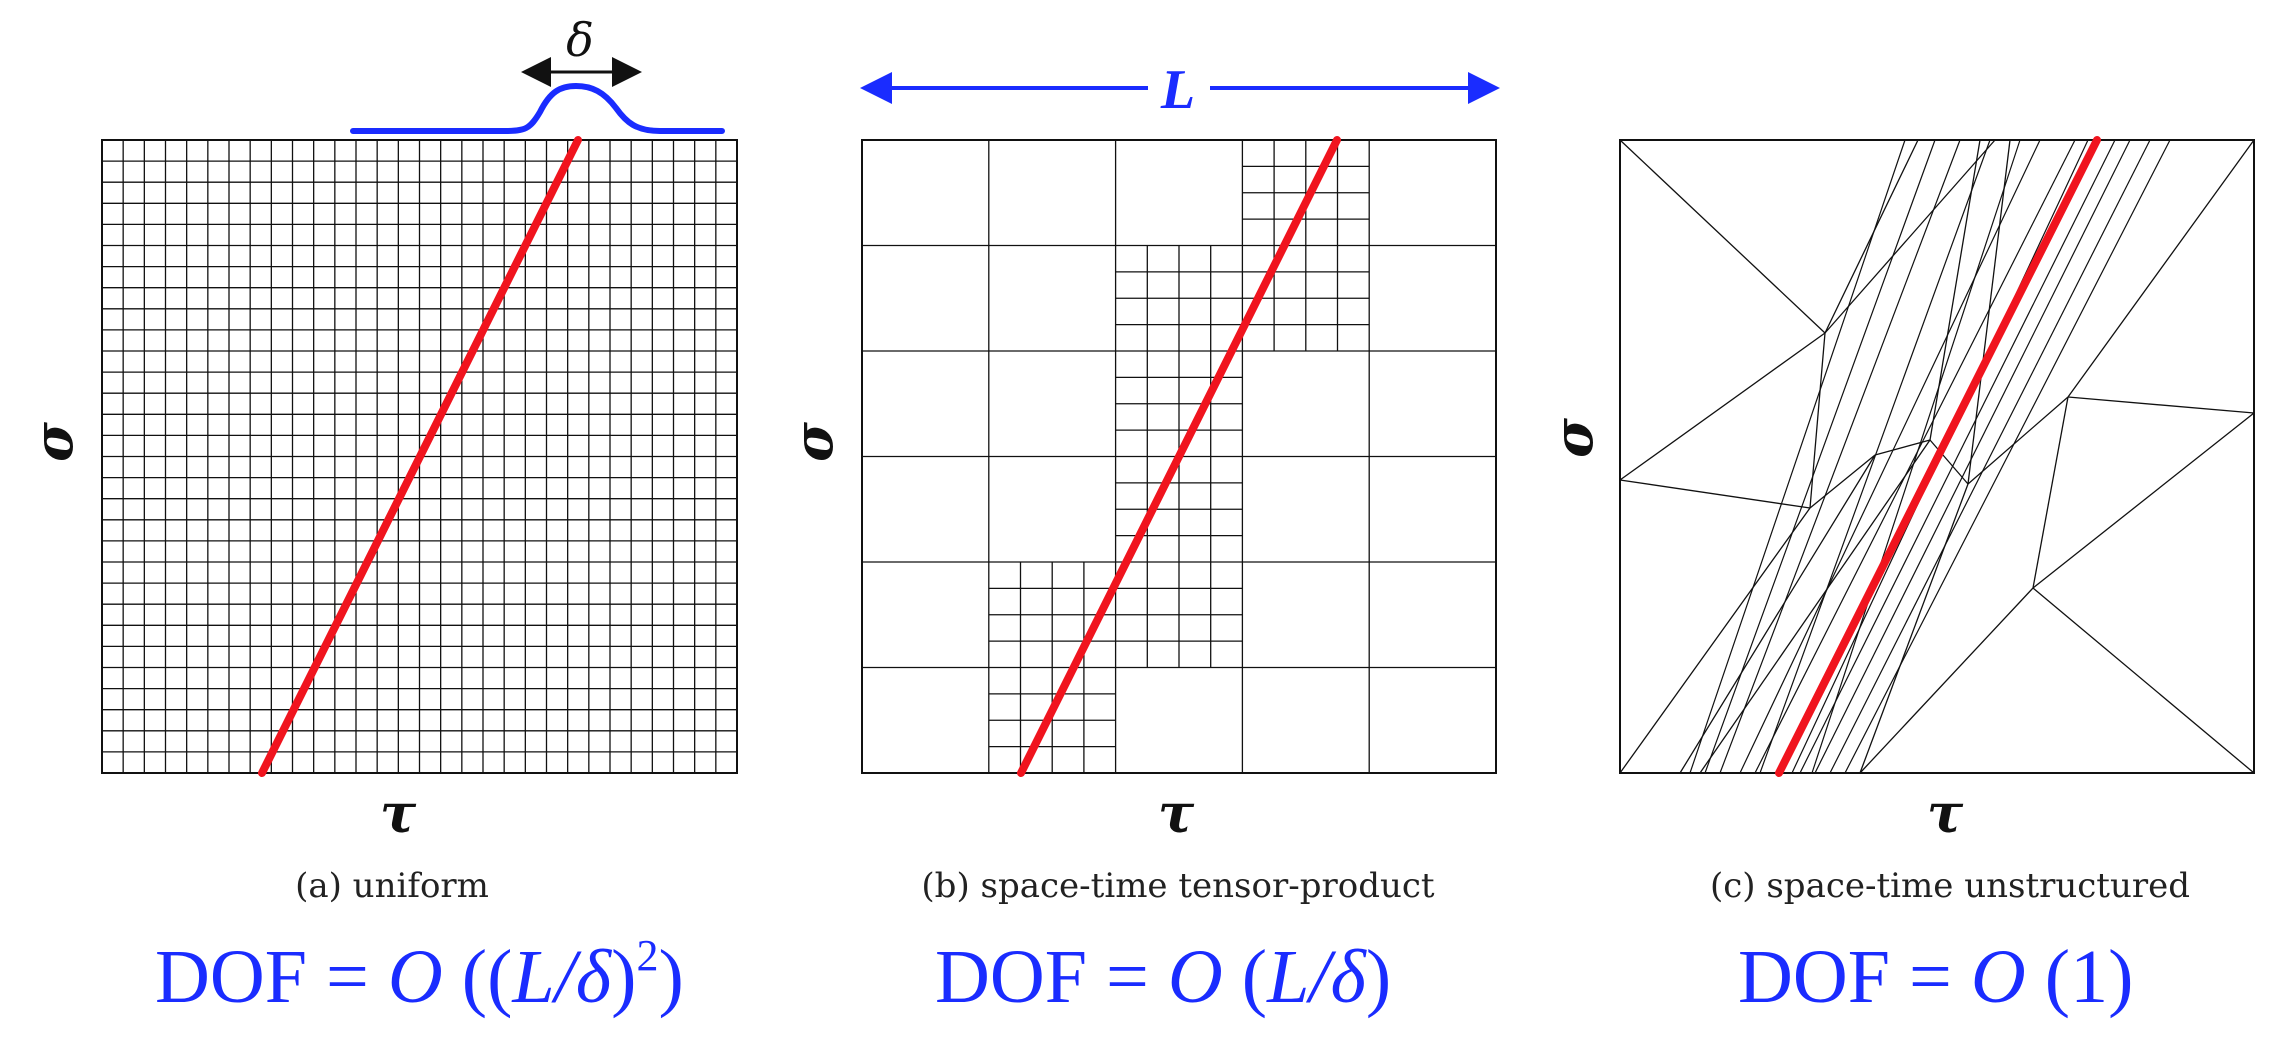 The width and height of the screenshot is (2278, 1042). I want to click on caption-b: (b) space-time tensor-product, so click(1177, 886).